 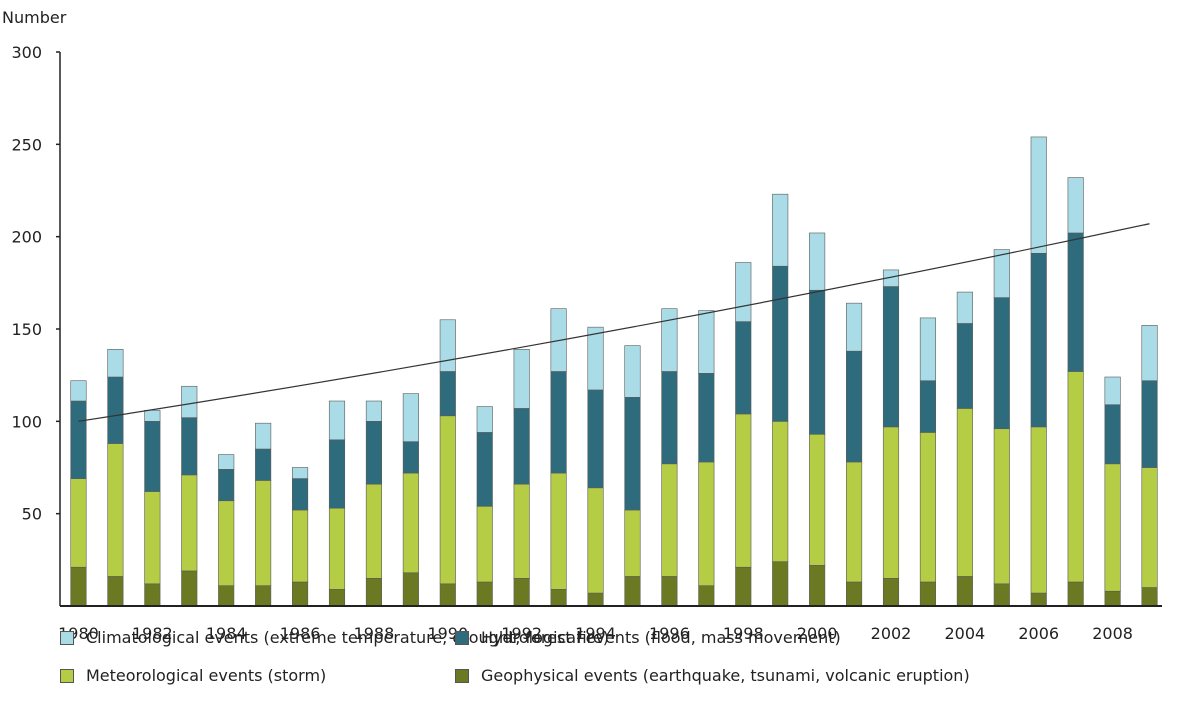 What do you see at coordinates (632, 371) in the screenshot?
I see `bar-climatological-1995` at bounding box center [632, 371].